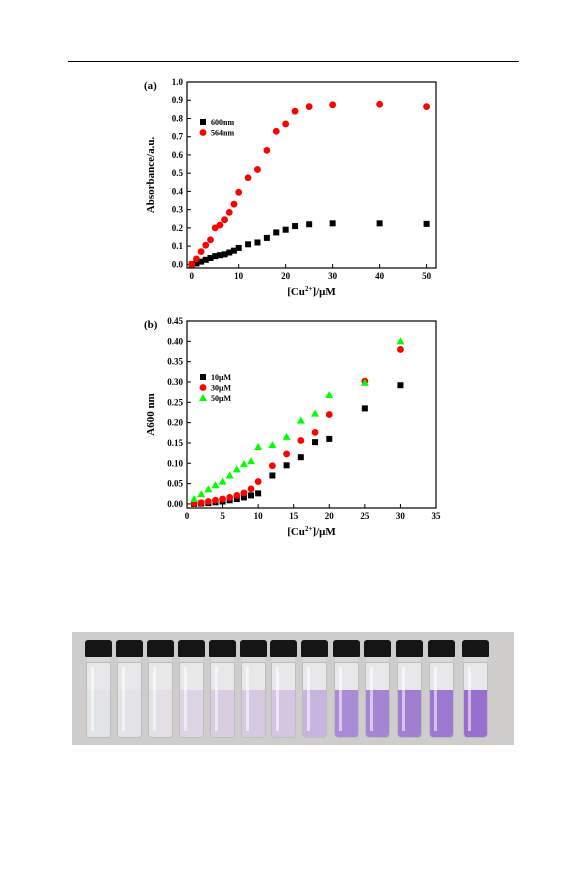 The image size is (585, 888). What do you see at coordinates (151, 325) in the screenshot?
I see `panel-1-letter: (b)` at bounding box center [151, 325].